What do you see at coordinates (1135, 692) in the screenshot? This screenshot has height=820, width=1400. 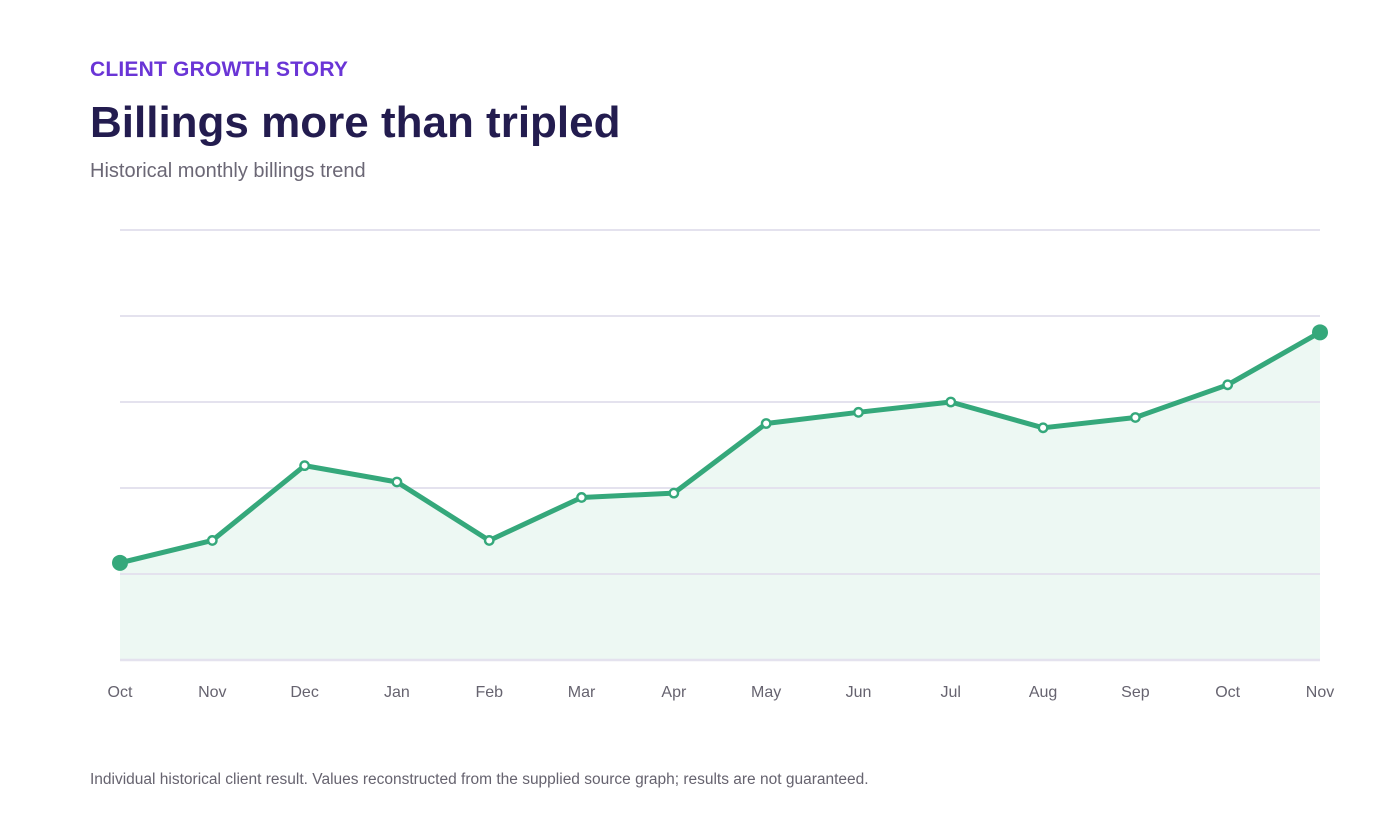 I see `x-tick-label: Sep` at bounding box center [1135, 692].